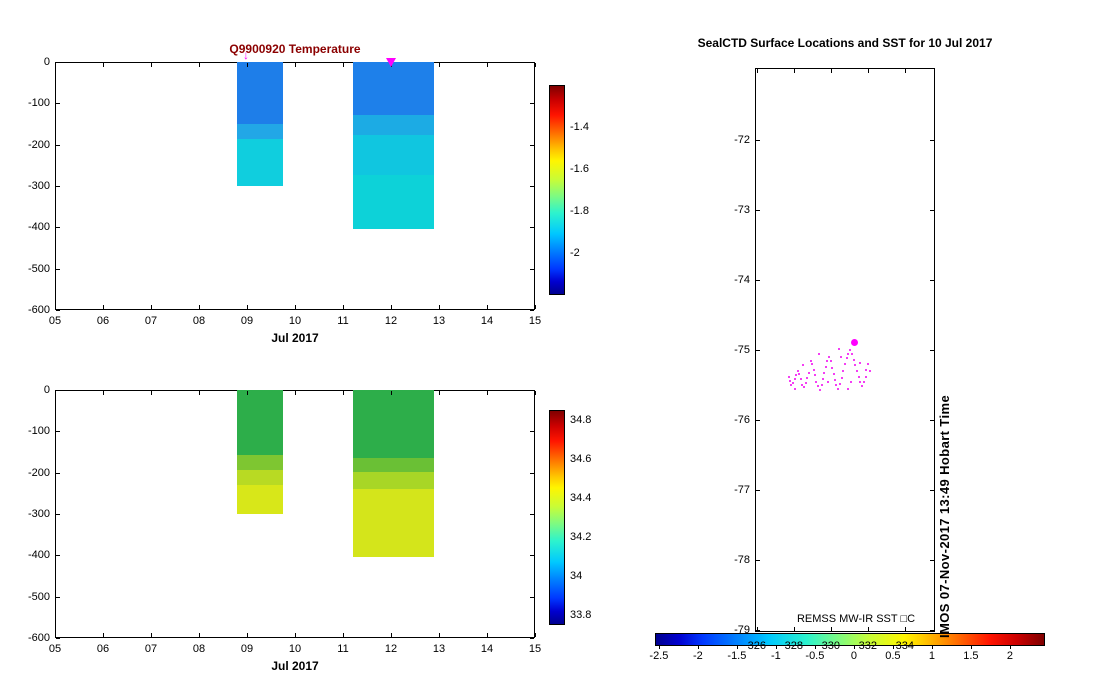  I want to click on sst-colorbar-tick-label: -1.5, so click(737, 656).